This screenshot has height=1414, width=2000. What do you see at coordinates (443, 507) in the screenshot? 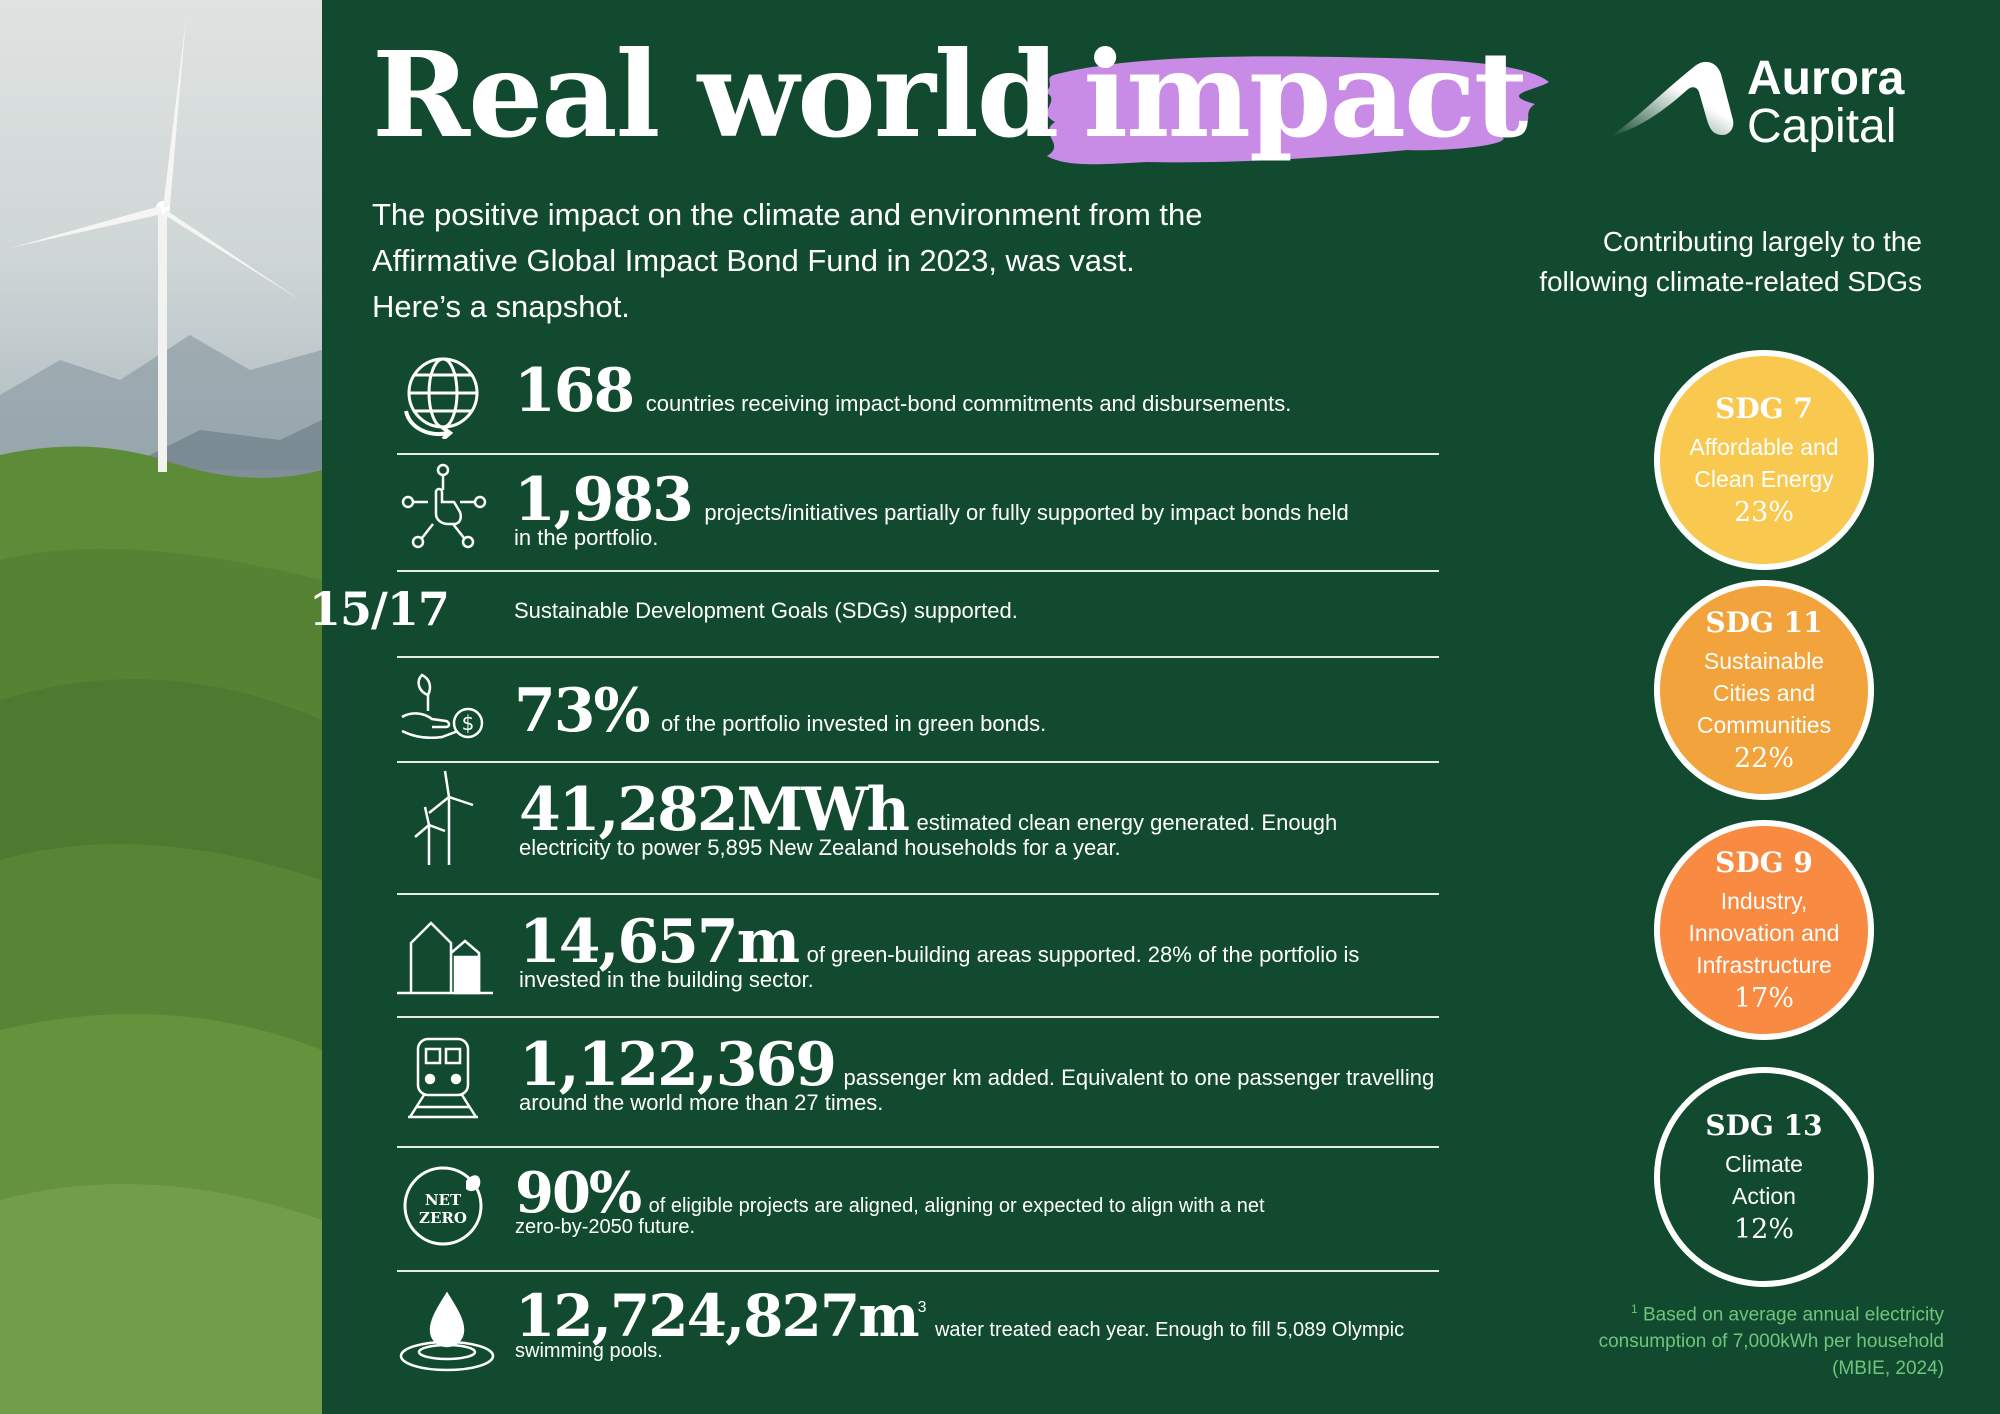
I see `network-hand-icon` at bounding box center [443, 507].